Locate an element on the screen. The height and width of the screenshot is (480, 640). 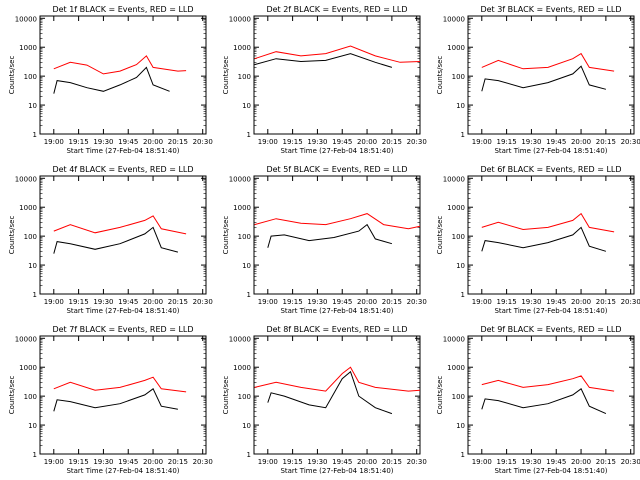
panel-title: Det 8f BLACK = Events, RED = LLD is located at coordinates (336, 329).